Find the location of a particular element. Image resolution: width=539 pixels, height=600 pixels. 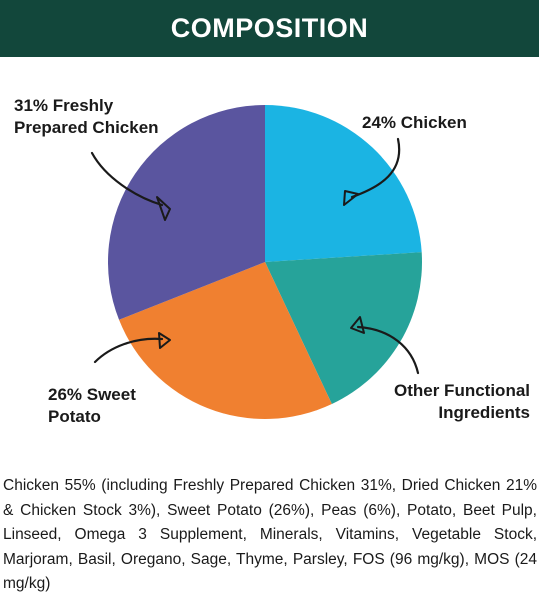

slice-label-0: 24% Chicken is located at coordinates (414, 122).